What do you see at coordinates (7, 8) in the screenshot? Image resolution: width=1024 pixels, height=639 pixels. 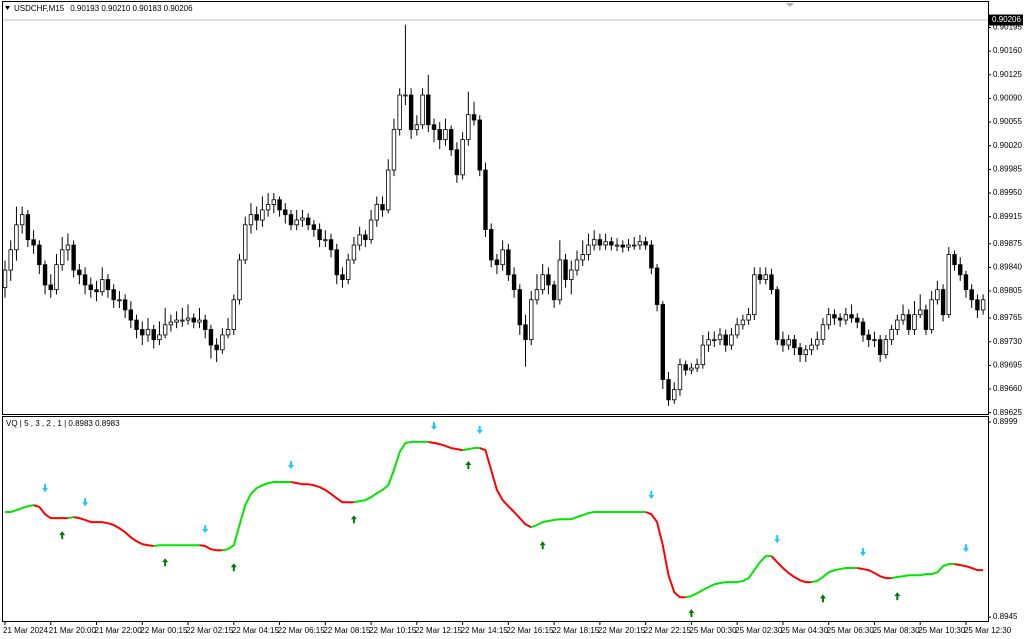 I see `symbol-menu-icon` at bounding box center [7, 8].